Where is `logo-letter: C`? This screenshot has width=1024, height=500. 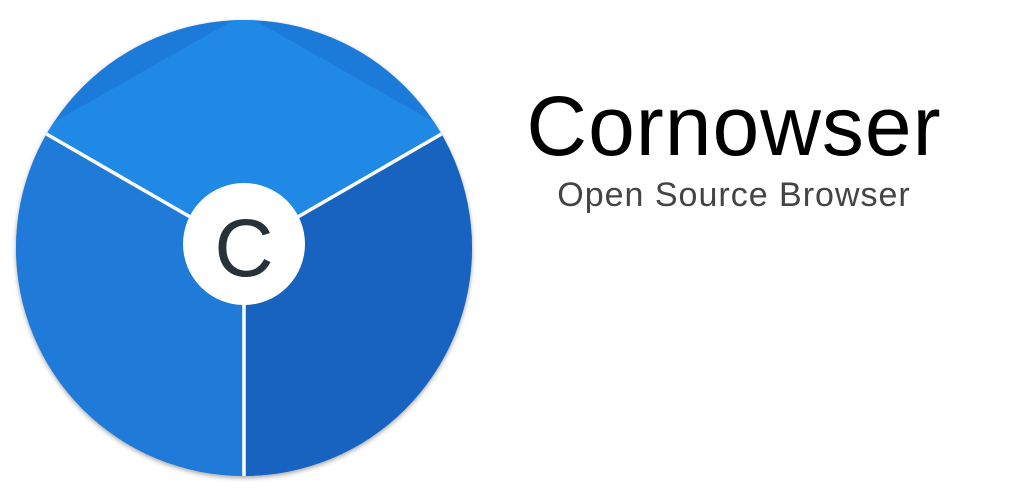
logo-letter: C is located at coordinates (243, 248).